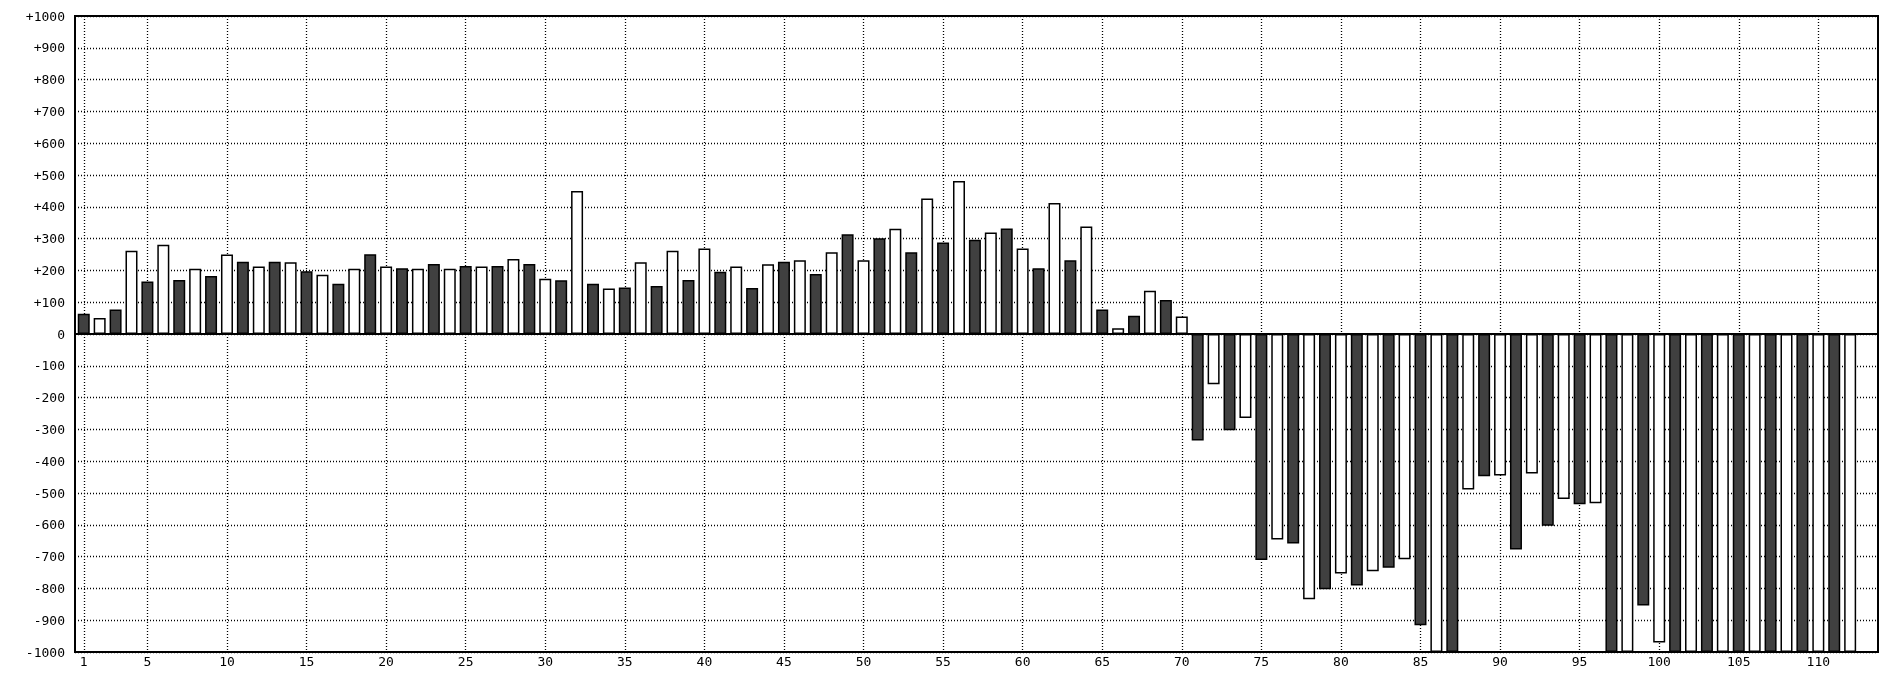  What do you see at coordinates (49, 366) in the screenshot?
I see `y-tick-label: -100` at bounding box center [49, 366].